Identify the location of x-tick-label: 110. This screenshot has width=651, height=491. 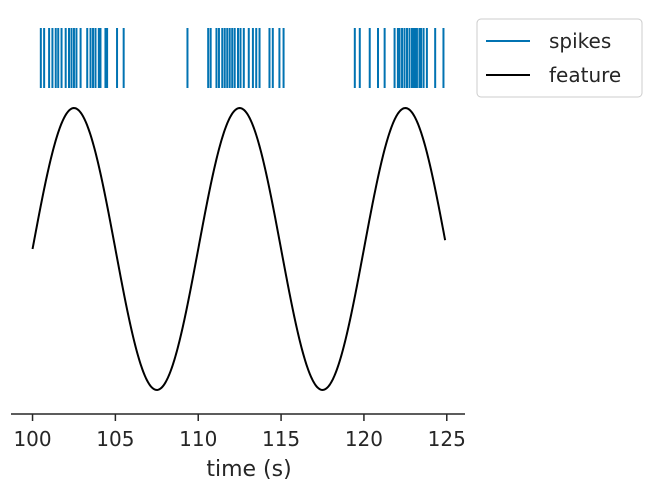
(198, 439).